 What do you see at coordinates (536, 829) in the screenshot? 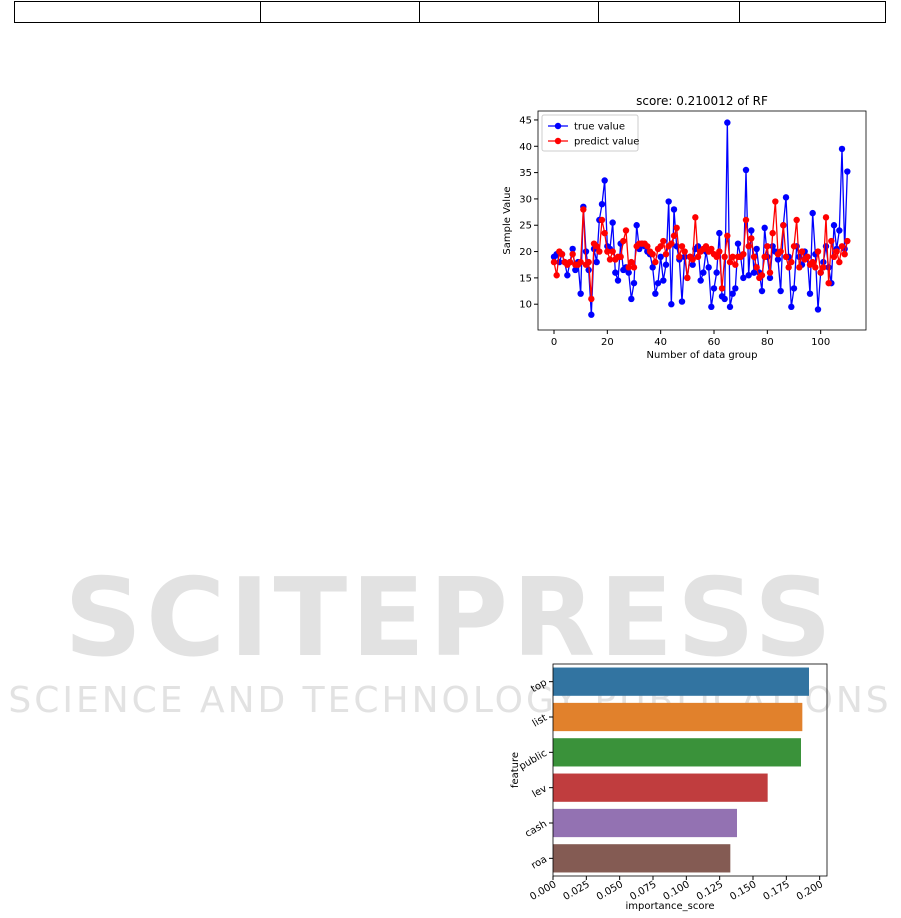
I see `y-tick-label: cash` at bounding box center [536, 829].